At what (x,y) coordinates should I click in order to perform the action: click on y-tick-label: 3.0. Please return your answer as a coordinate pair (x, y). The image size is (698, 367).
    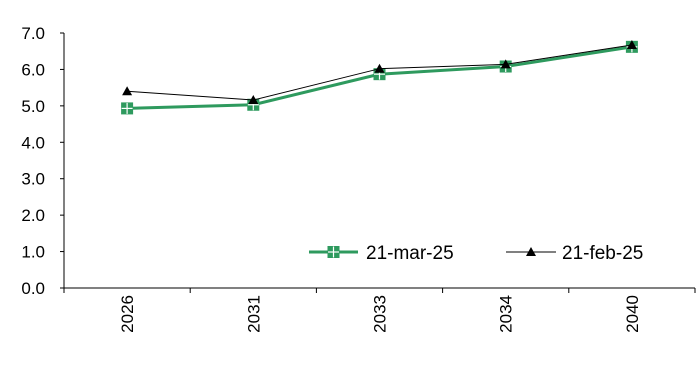
    Looking at the image, I should click on (33, 179).